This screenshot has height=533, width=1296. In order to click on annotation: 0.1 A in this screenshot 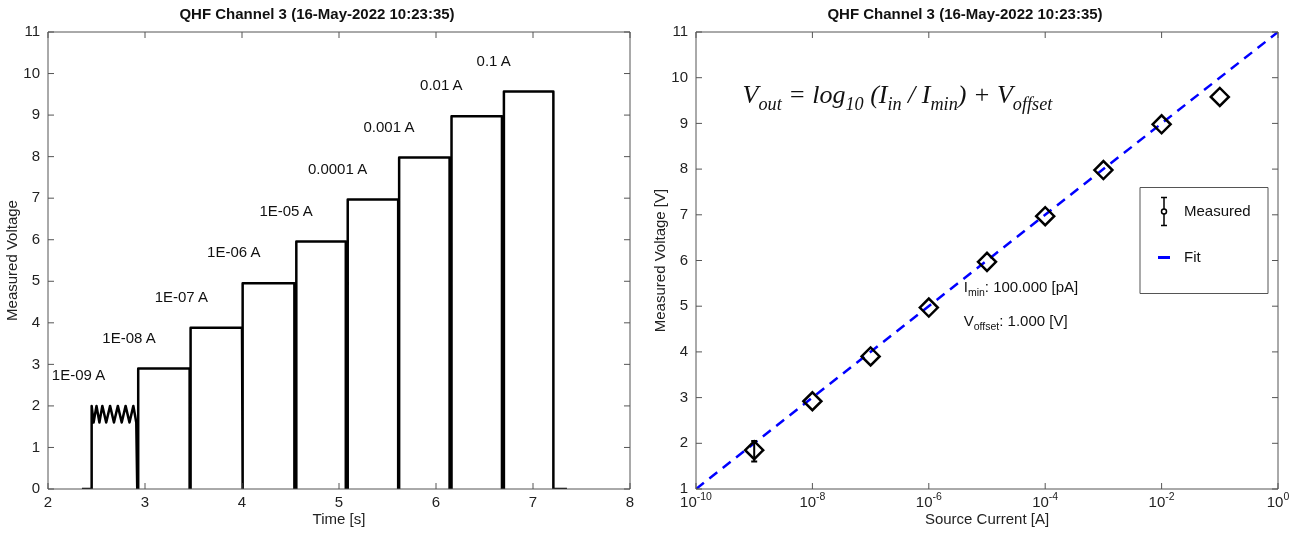, I will do `click(493, 60)`.